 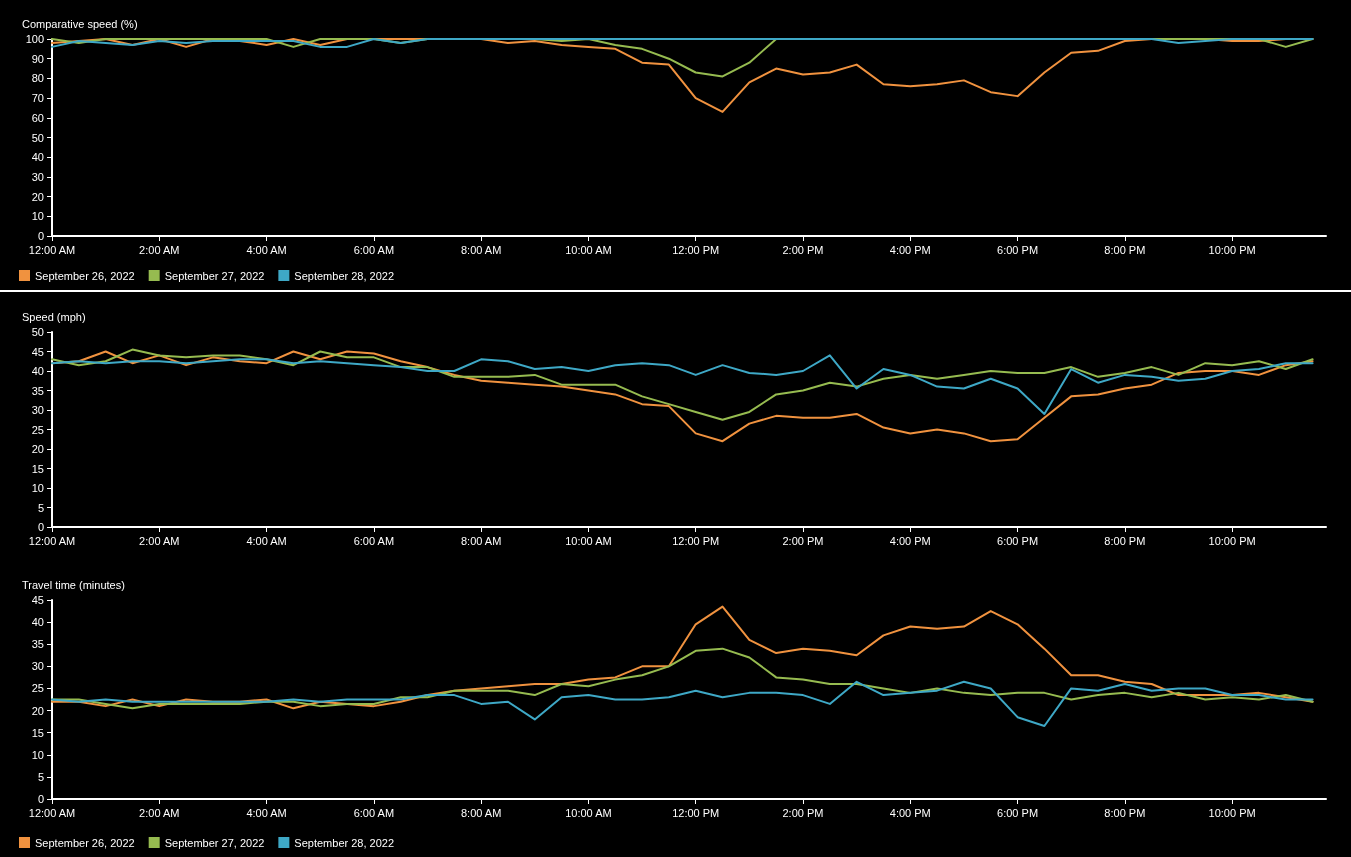 What do you see at coordinates (37, 98) in the screenshot?
I see `y-tick-label: 70` at bounding box center [37, 98].